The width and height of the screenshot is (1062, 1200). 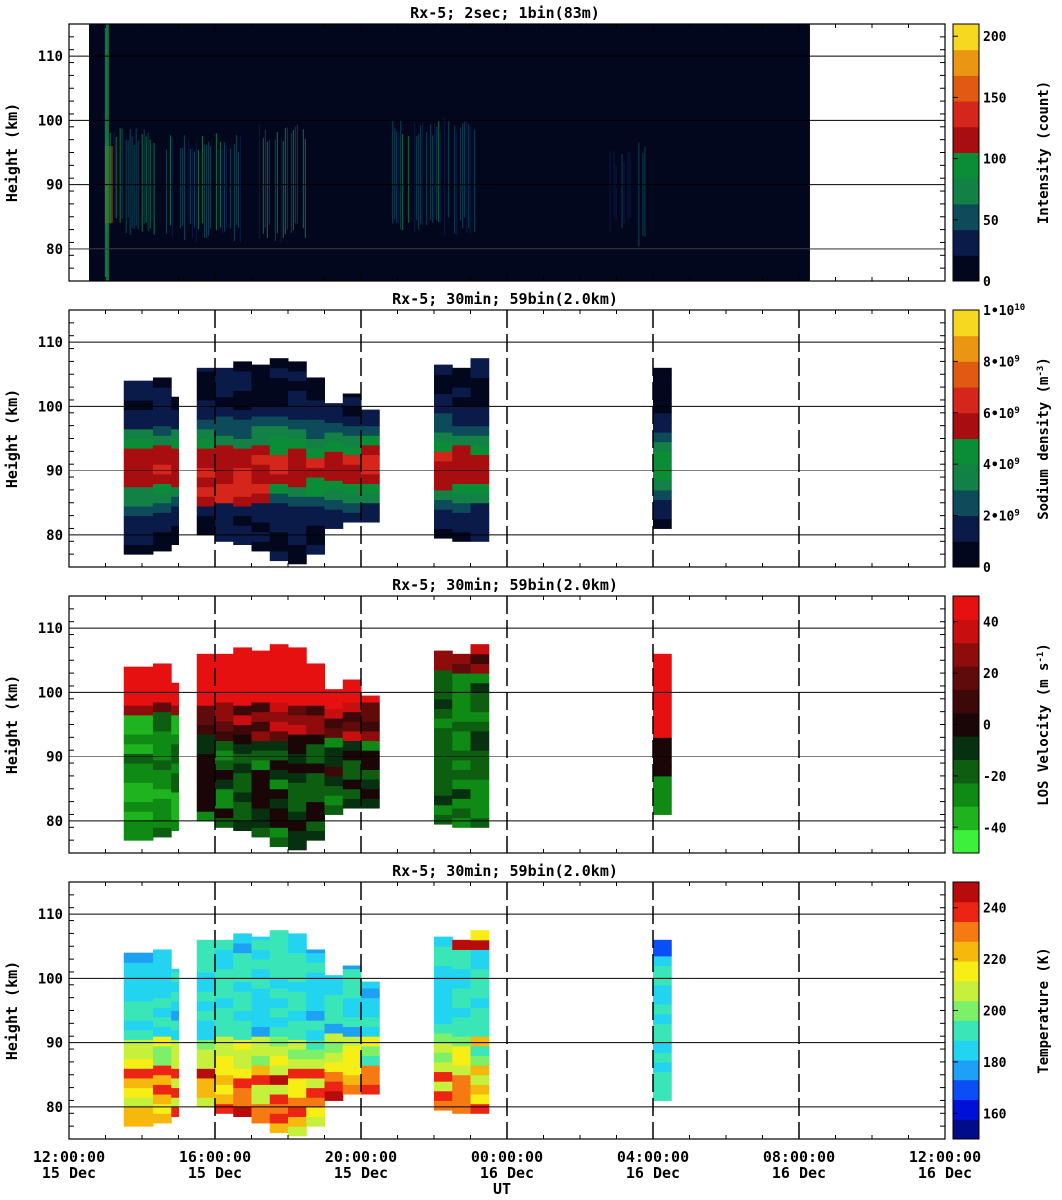 I want to click on colorbar-tick-label: 50, so click(x=991, y=221).